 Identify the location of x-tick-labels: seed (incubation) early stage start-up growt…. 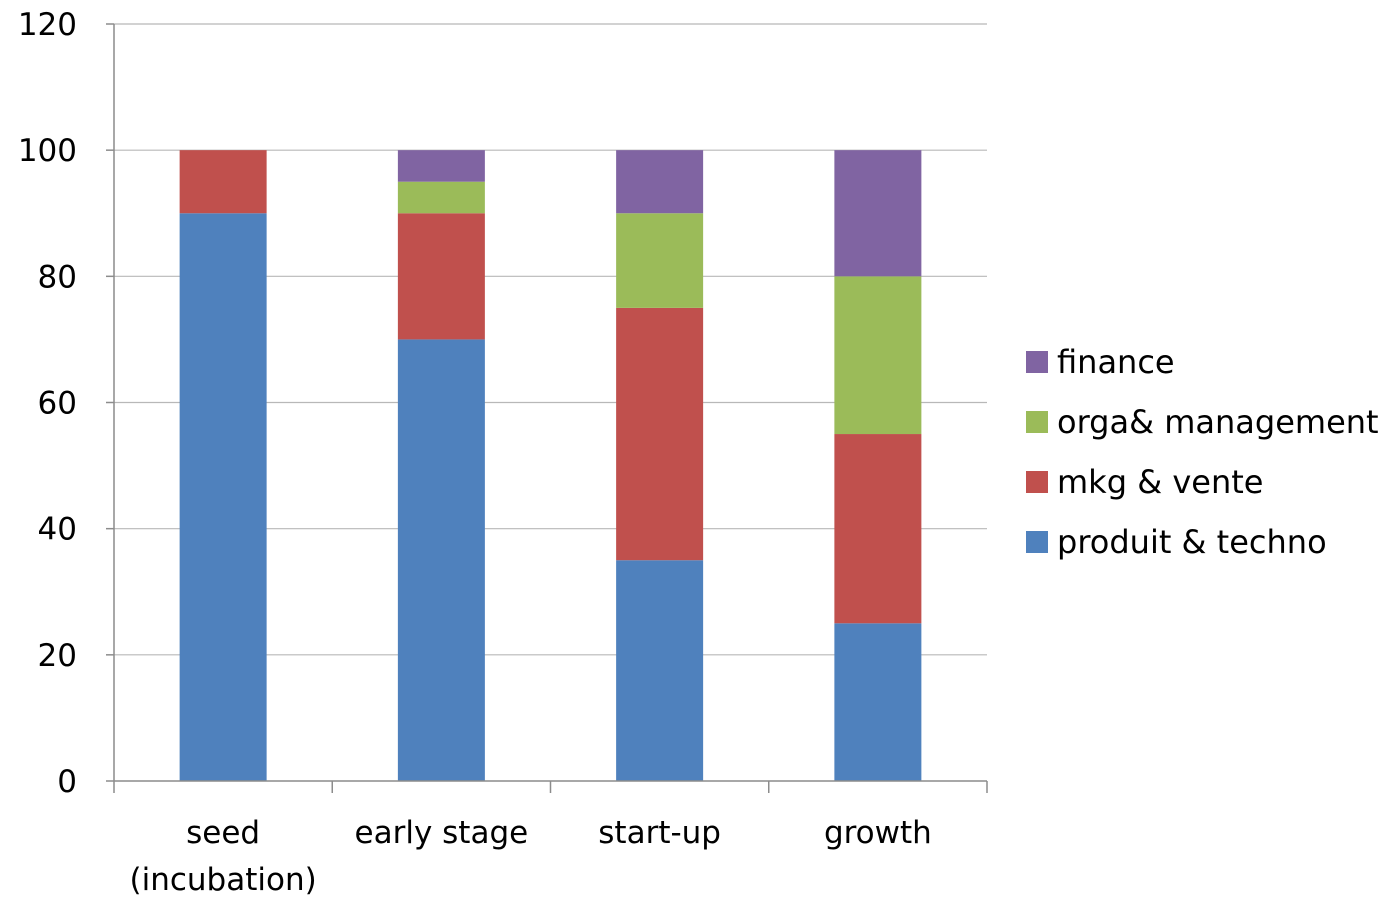
(531, 856).